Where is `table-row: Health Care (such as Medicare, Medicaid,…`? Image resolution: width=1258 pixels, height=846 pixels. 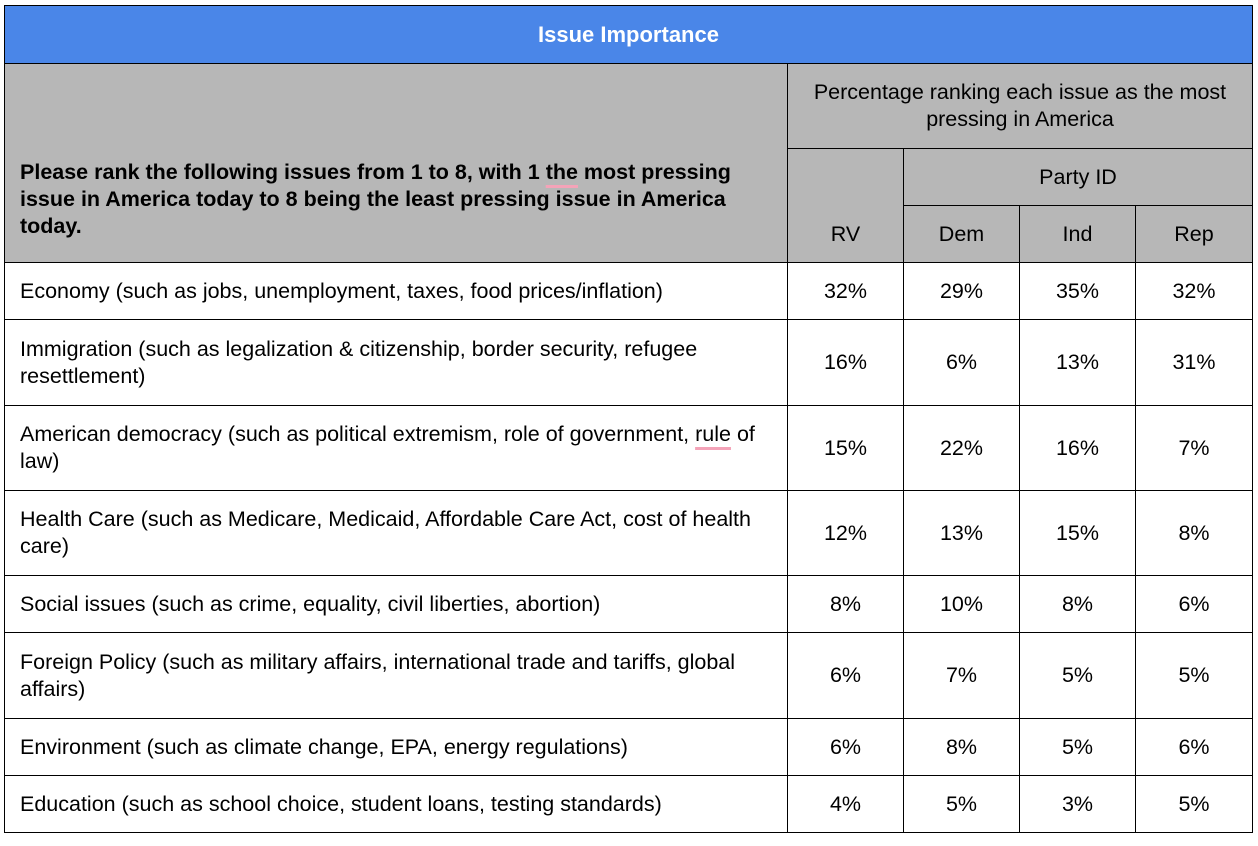
table-row: Health Care (such as Medicare, Medicaid,… is located at coordinates (628, 533).